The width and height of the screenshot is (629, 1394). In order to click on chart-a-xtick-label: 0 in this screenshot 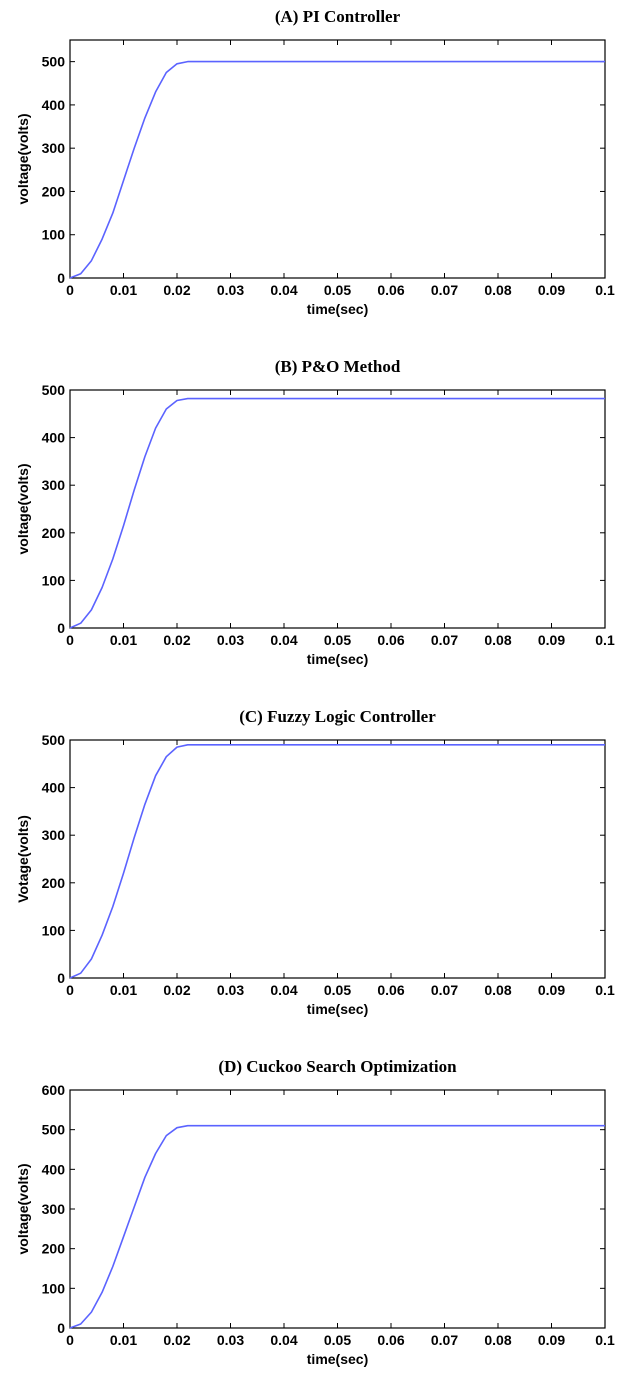, I will do `click(70, 290)`.